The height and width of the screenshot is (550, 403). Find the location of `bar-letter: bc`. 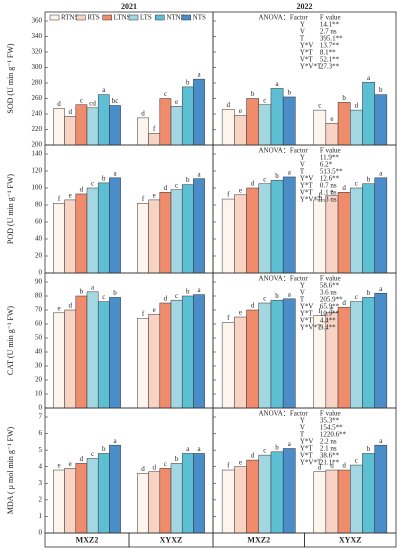

bar-letter: bc is located at coordinates (115, 101).